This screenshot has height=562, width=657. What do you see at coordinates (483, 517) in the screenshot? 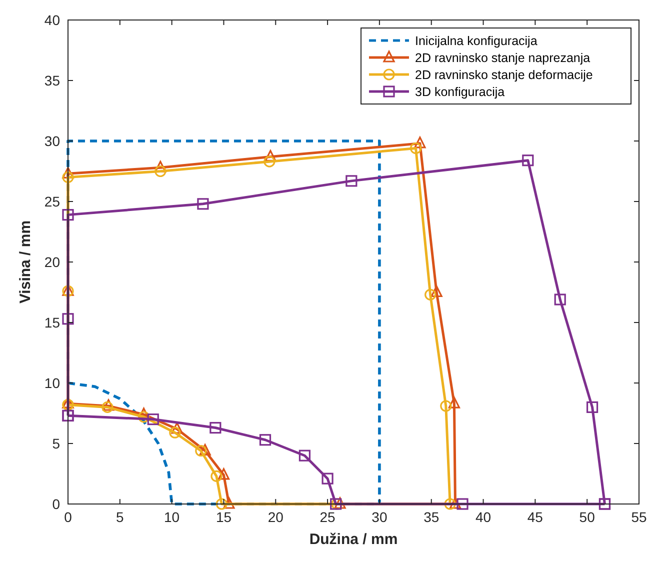
I see `x-tick-label: 40` at bounding box center [483, 517].